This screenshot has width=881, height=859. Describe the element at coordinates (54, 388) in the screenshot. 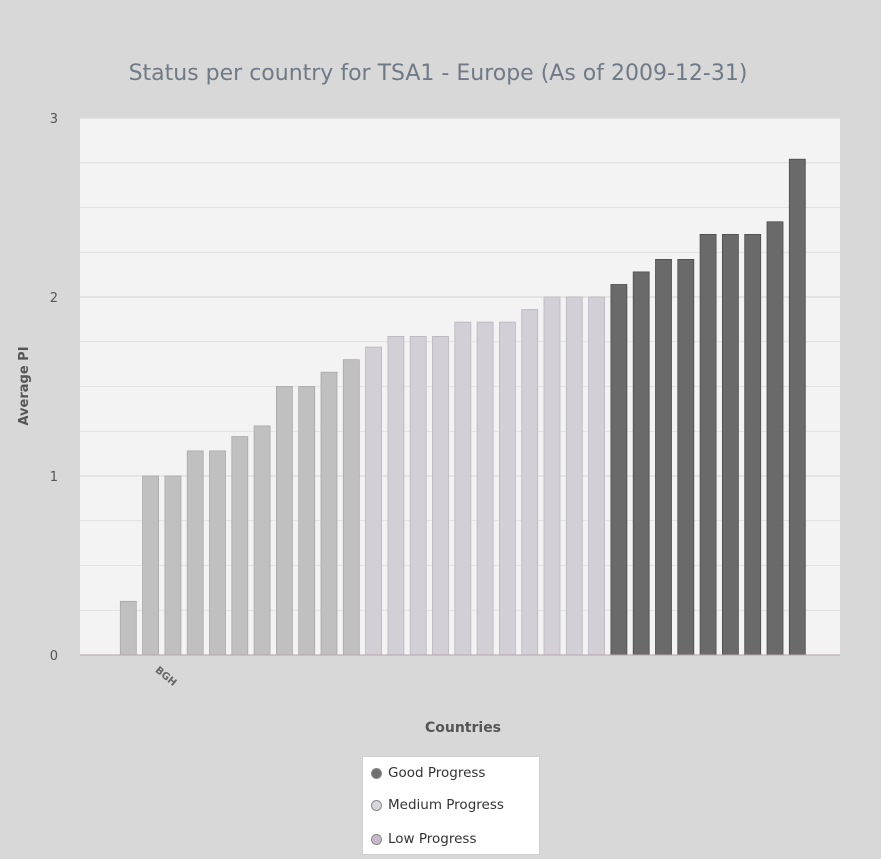

I see `y-axis-ticks: 0 1 2 3` at that location.